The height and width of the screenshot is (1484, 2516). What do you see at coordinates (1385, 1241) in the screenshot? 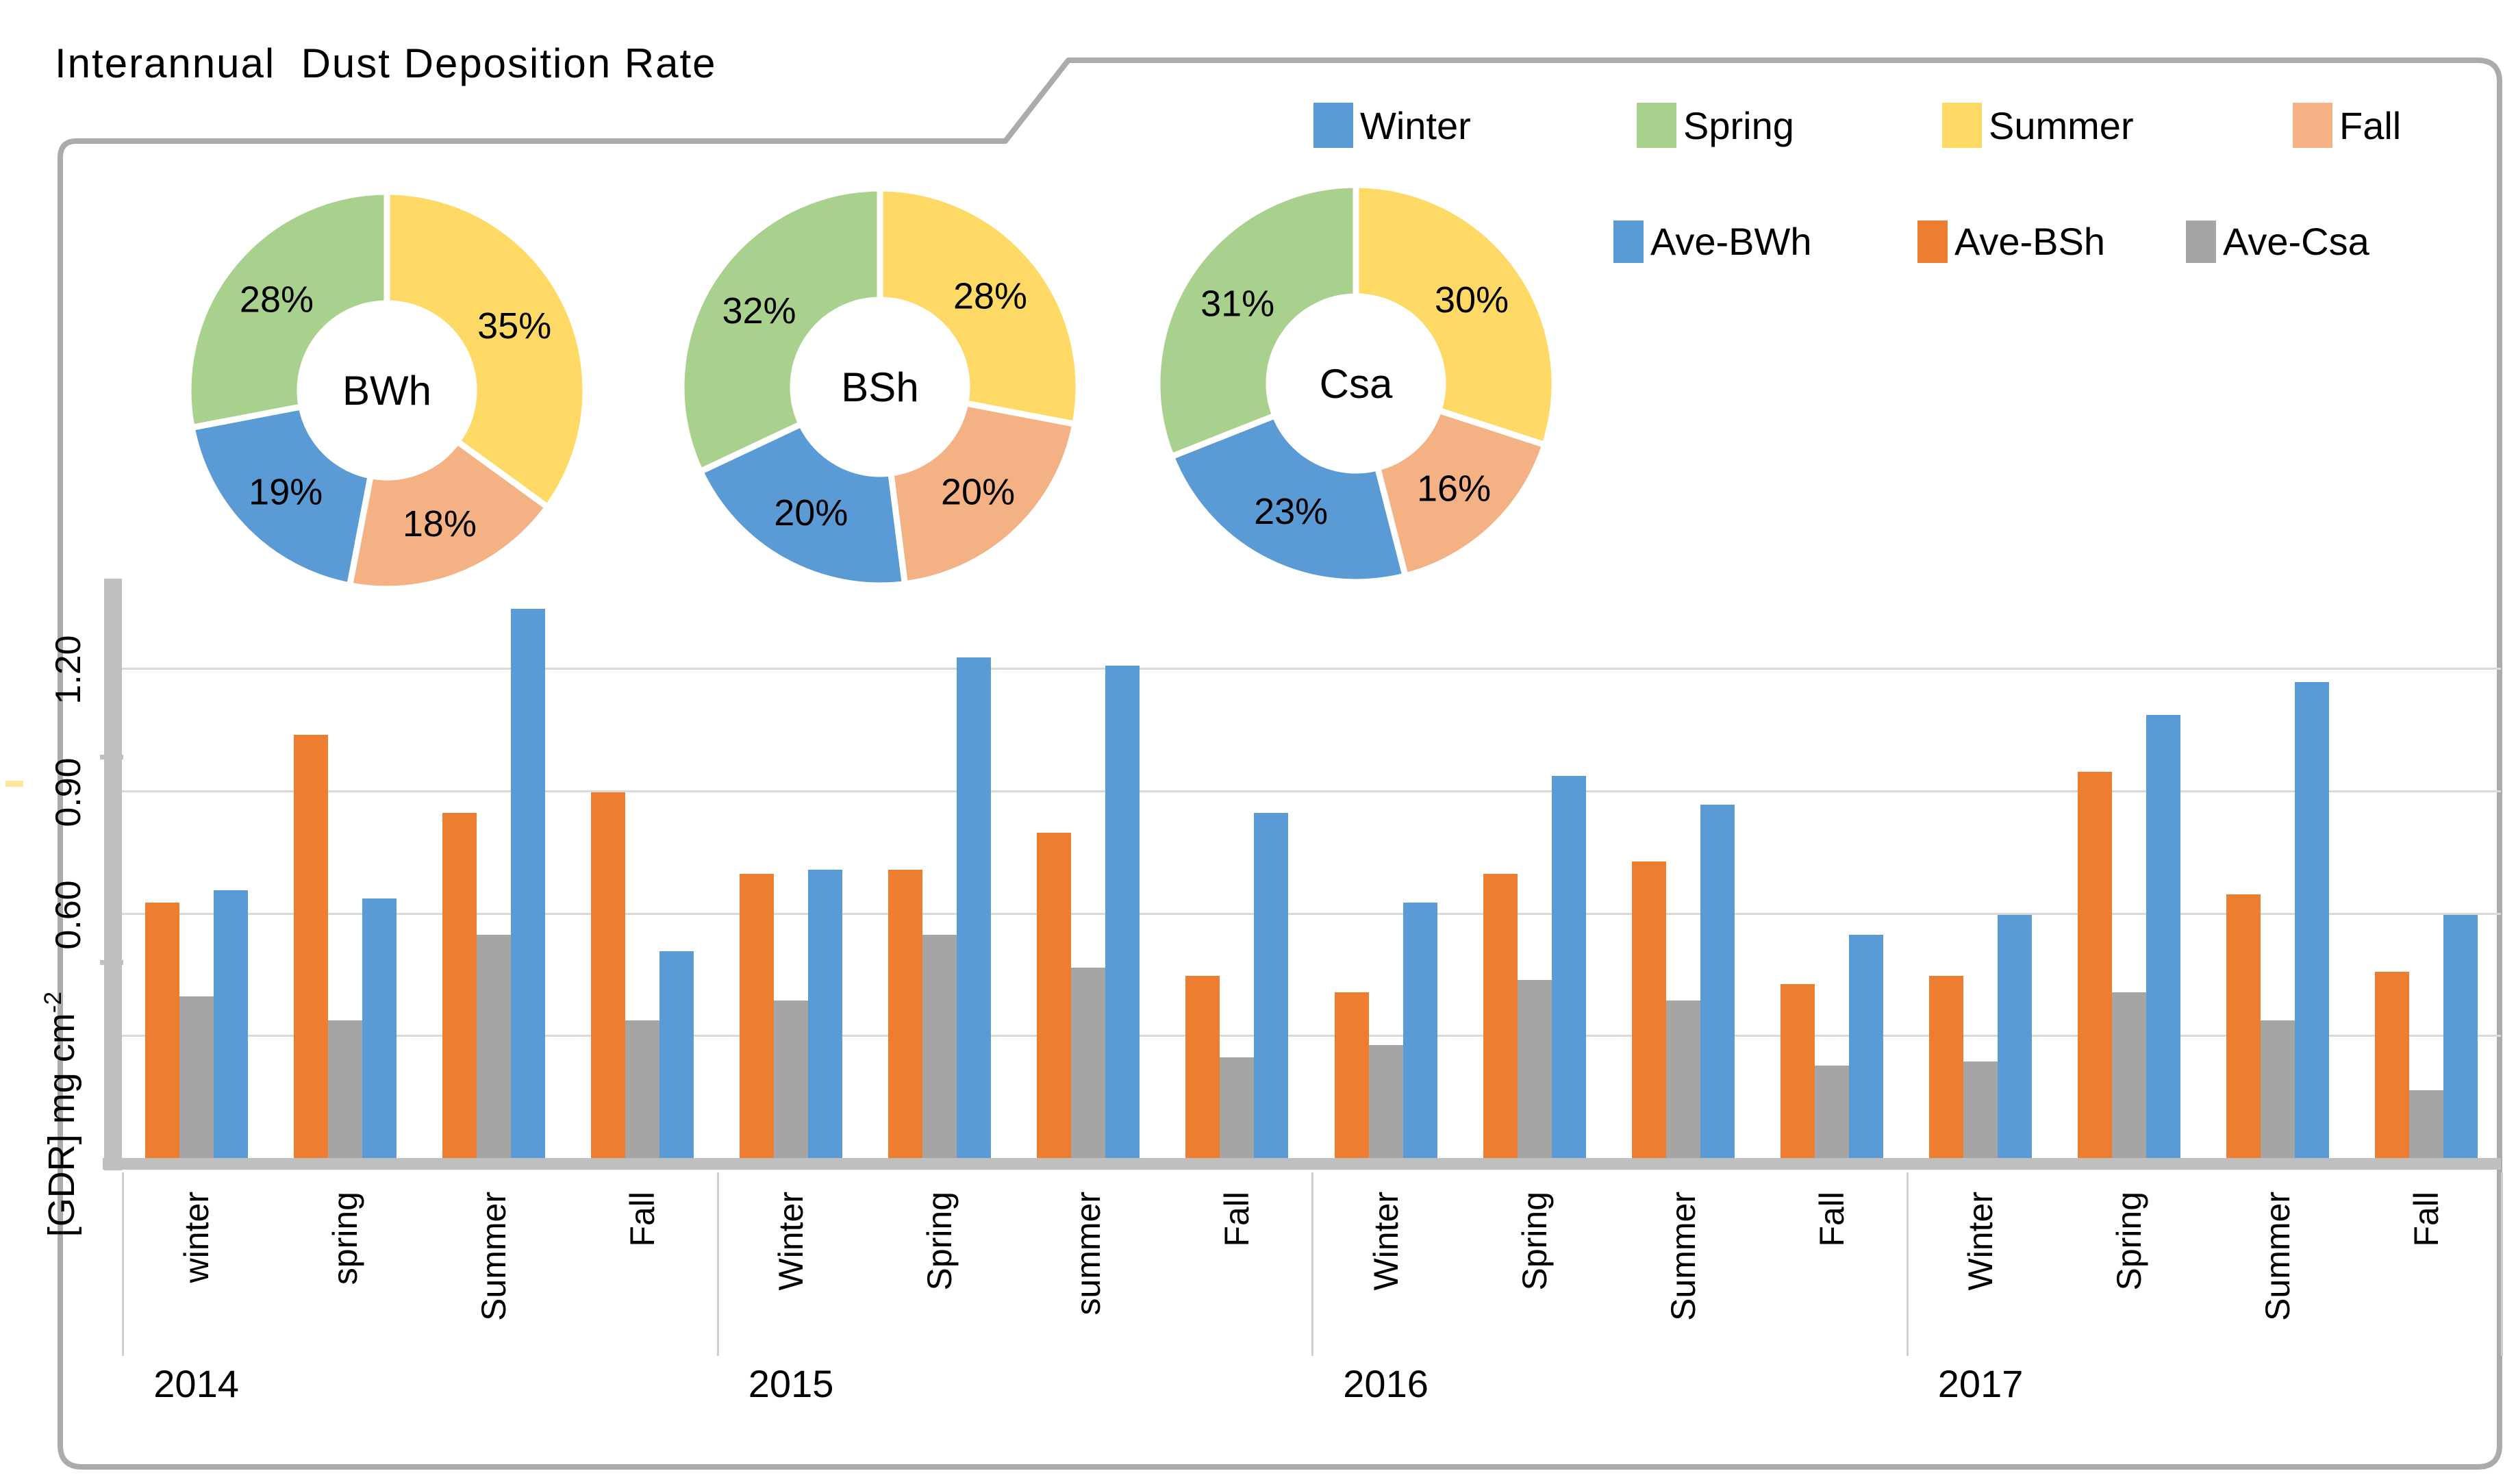
I see `season-label-2016-winter: Winter` at bounding box center [1385, 1241].